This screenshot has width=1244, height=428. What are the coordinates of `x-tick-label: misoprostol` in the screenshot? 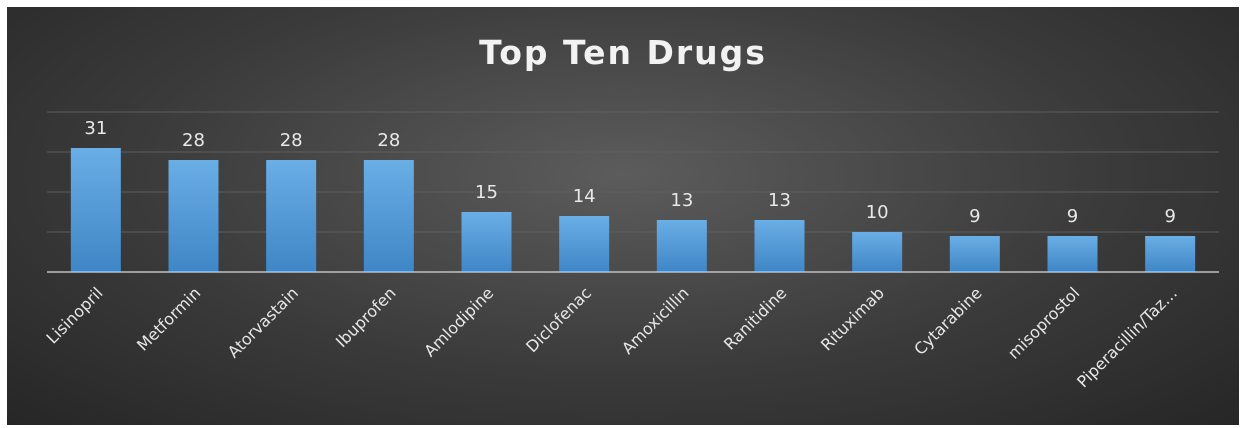 It's located at (1043, 322).